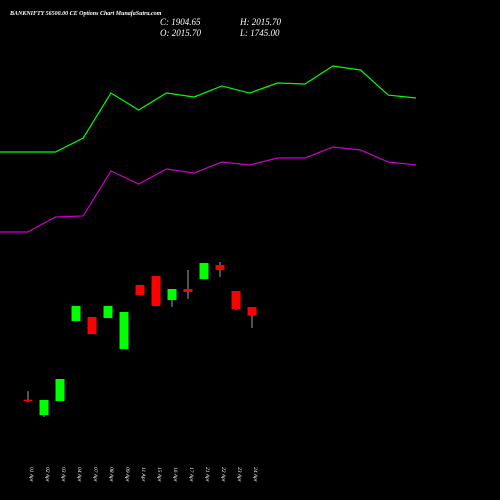 Image resolution: width=500 pixels, height=500 pixels. I want to click on x-tick-label: 04 Apr, so click(79, 475).